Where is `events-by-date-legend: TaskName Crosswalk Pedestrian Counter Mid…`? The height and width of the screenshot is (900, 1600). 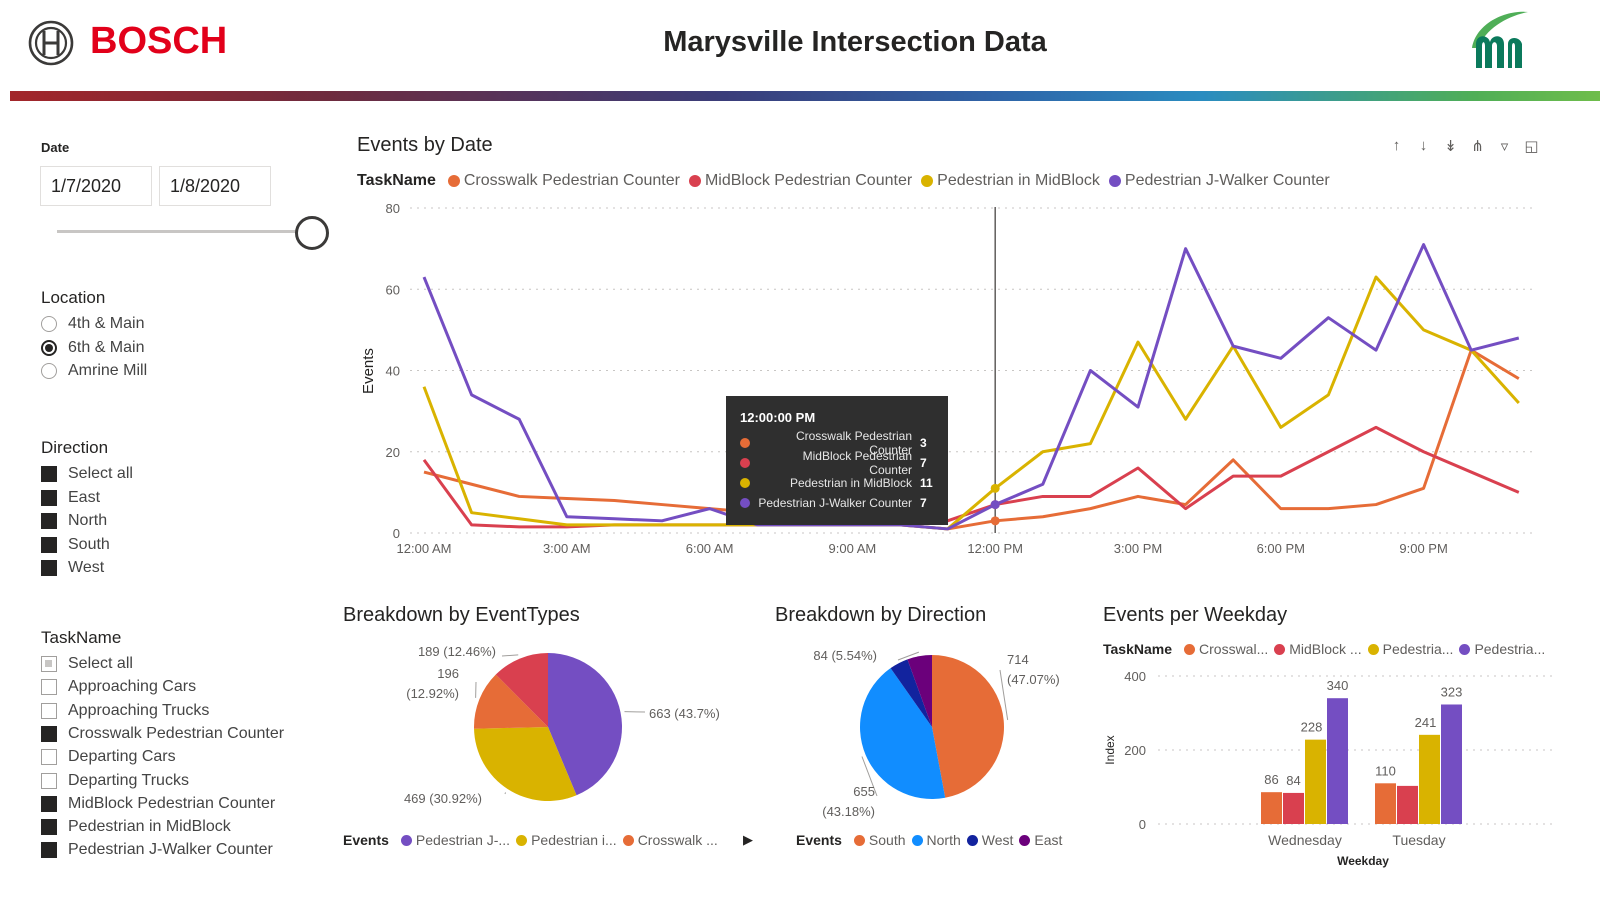 events-by-date-legend: TaskName Crosswalk Pedestrian Counter Mid… is located at coordinates (848, 181).